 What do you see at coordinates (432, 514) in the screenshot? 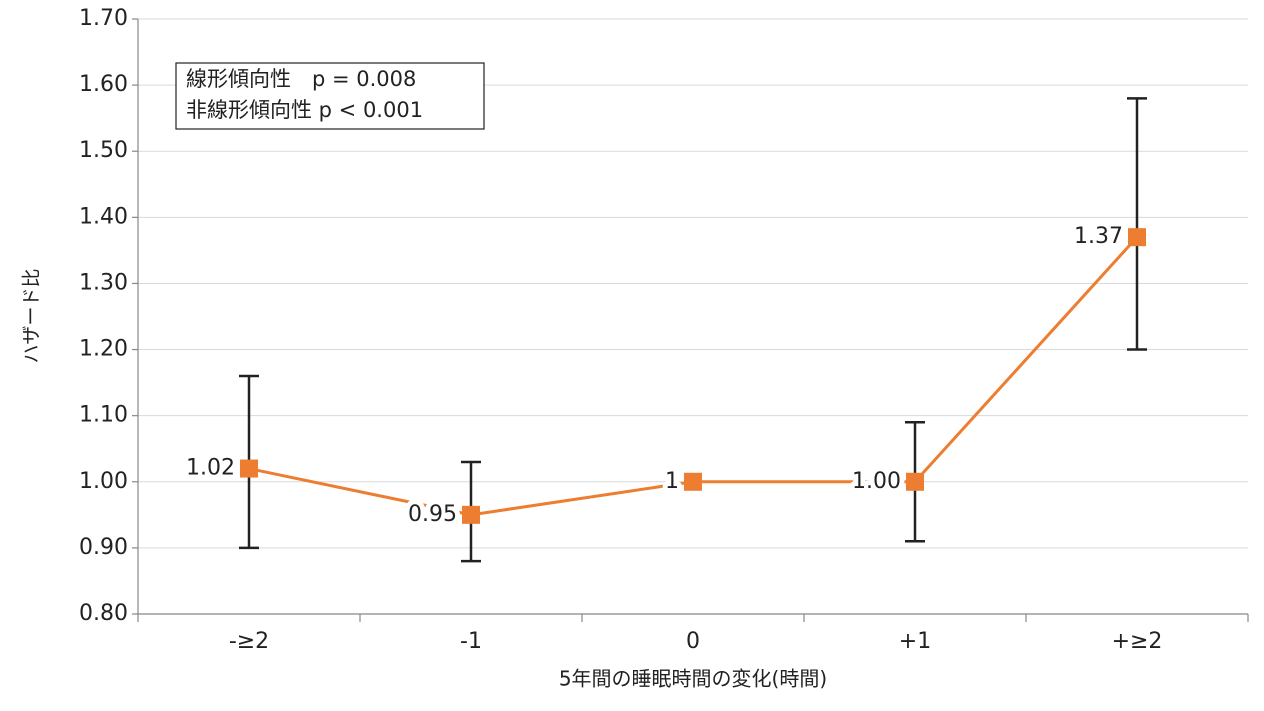
I see `value-label: 0.95` at bounding box center [432, 514].